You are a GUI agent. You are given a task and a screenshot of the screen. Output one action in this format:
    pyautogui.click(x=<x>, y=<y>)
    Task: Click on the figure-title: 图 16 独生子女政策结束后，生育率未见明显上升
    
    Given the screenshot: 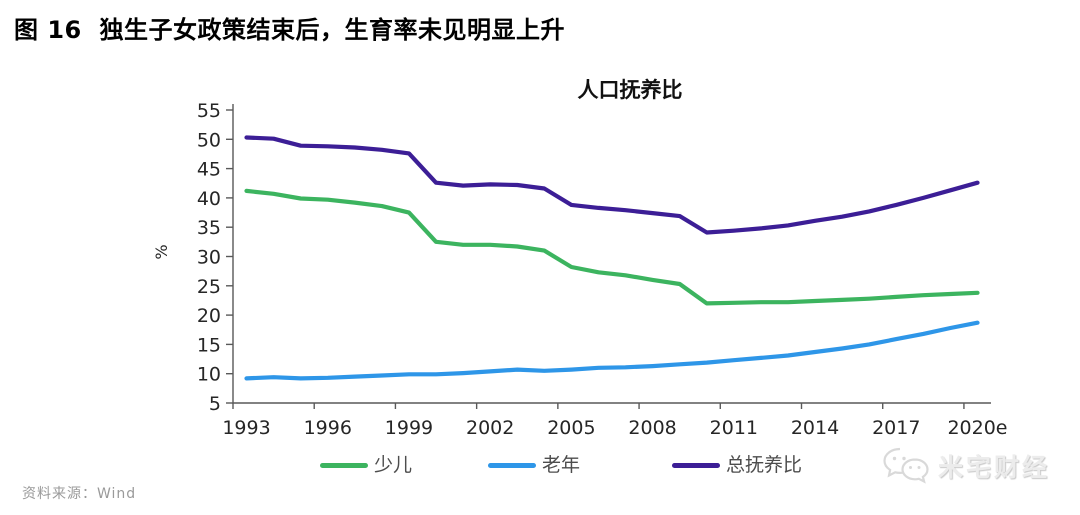 What is the action you would take?
    pyautogui.click(x=289, y=30)
    